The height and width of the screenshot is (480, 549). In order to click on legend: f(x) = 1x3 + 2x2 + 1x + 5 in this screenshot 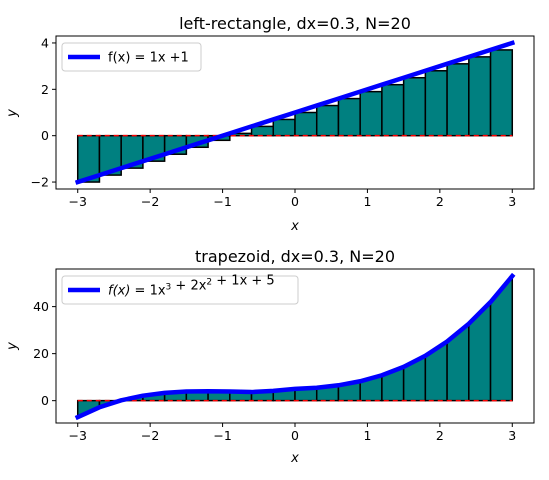, I will do `click(180, 289)`.